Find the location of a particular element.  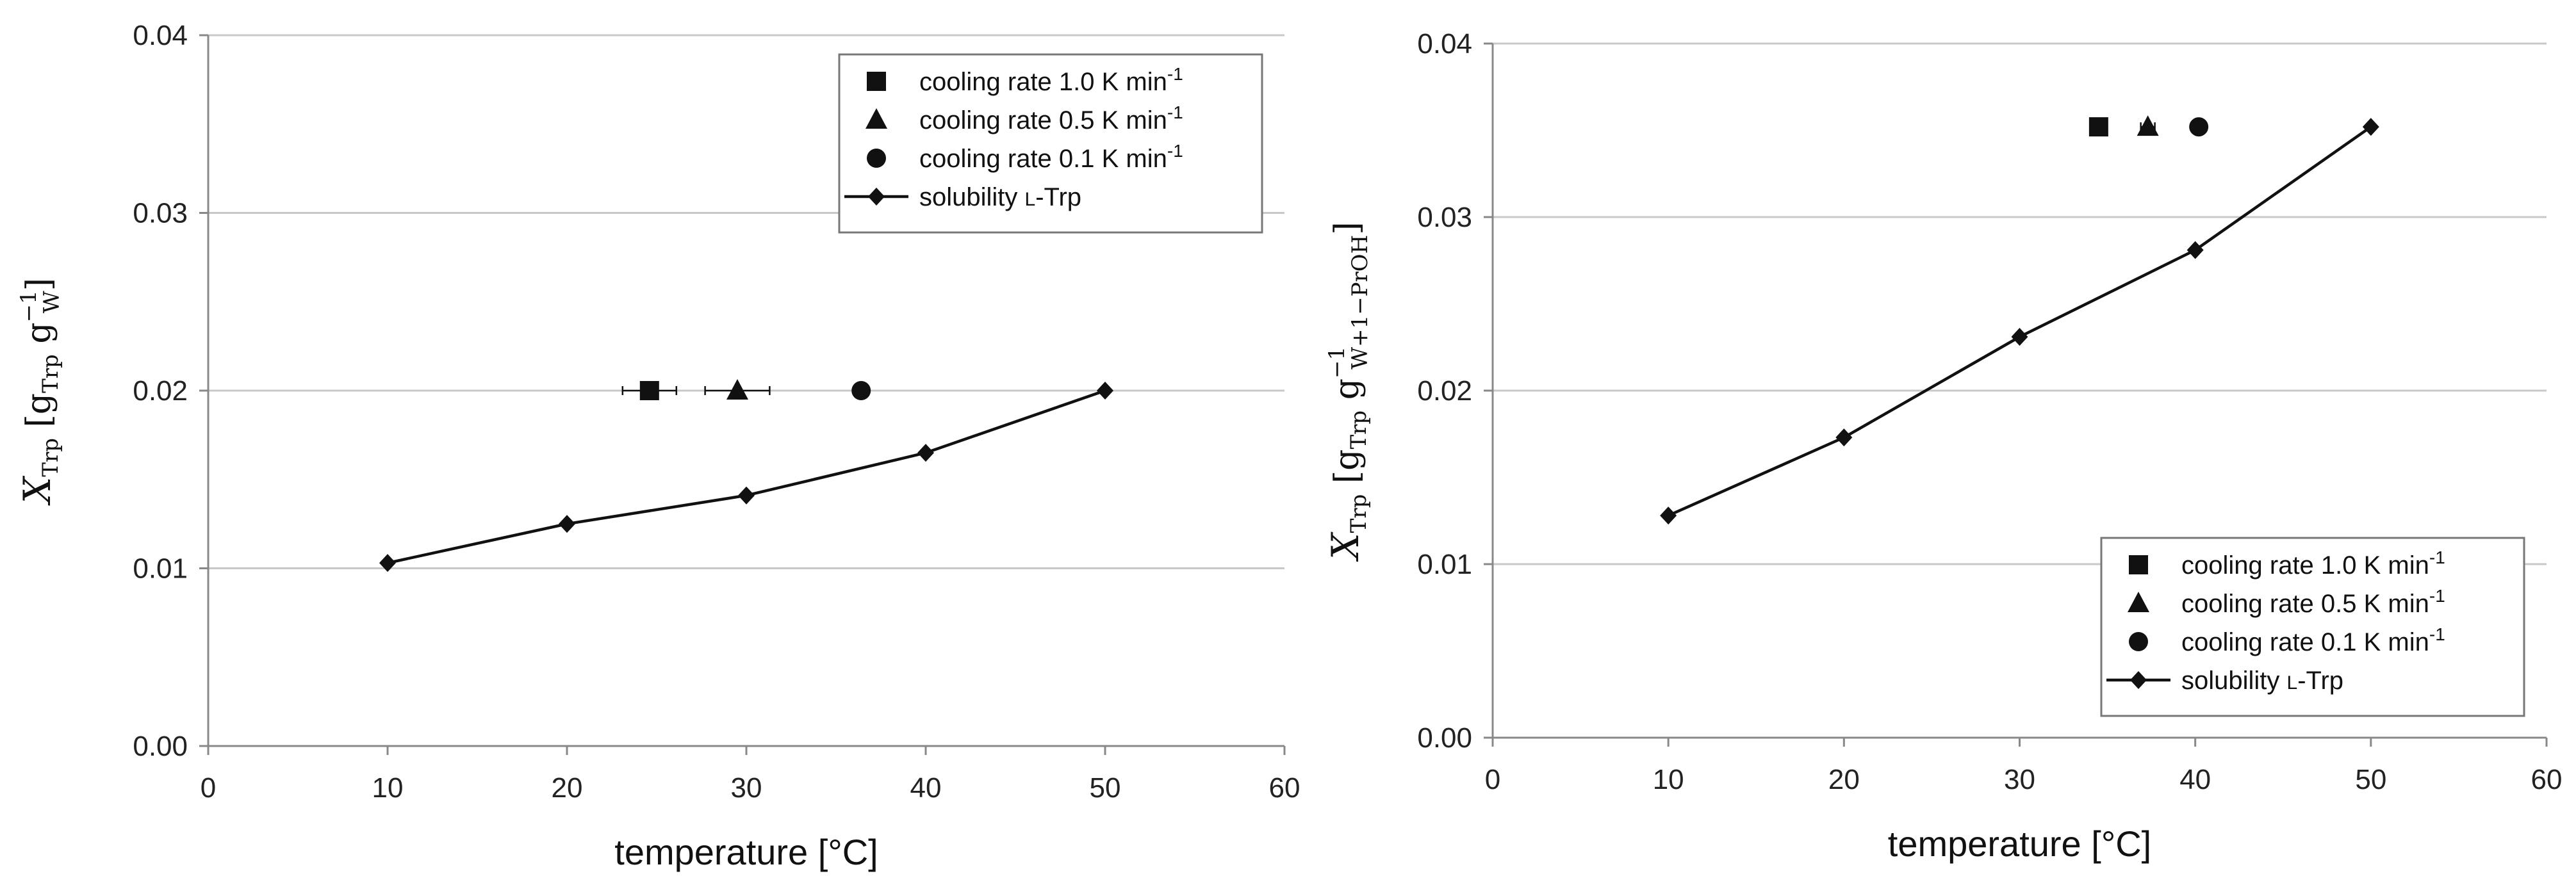

legend-label: cooling rate 0.1 K min-1 is located at coordinates (1051, 157).